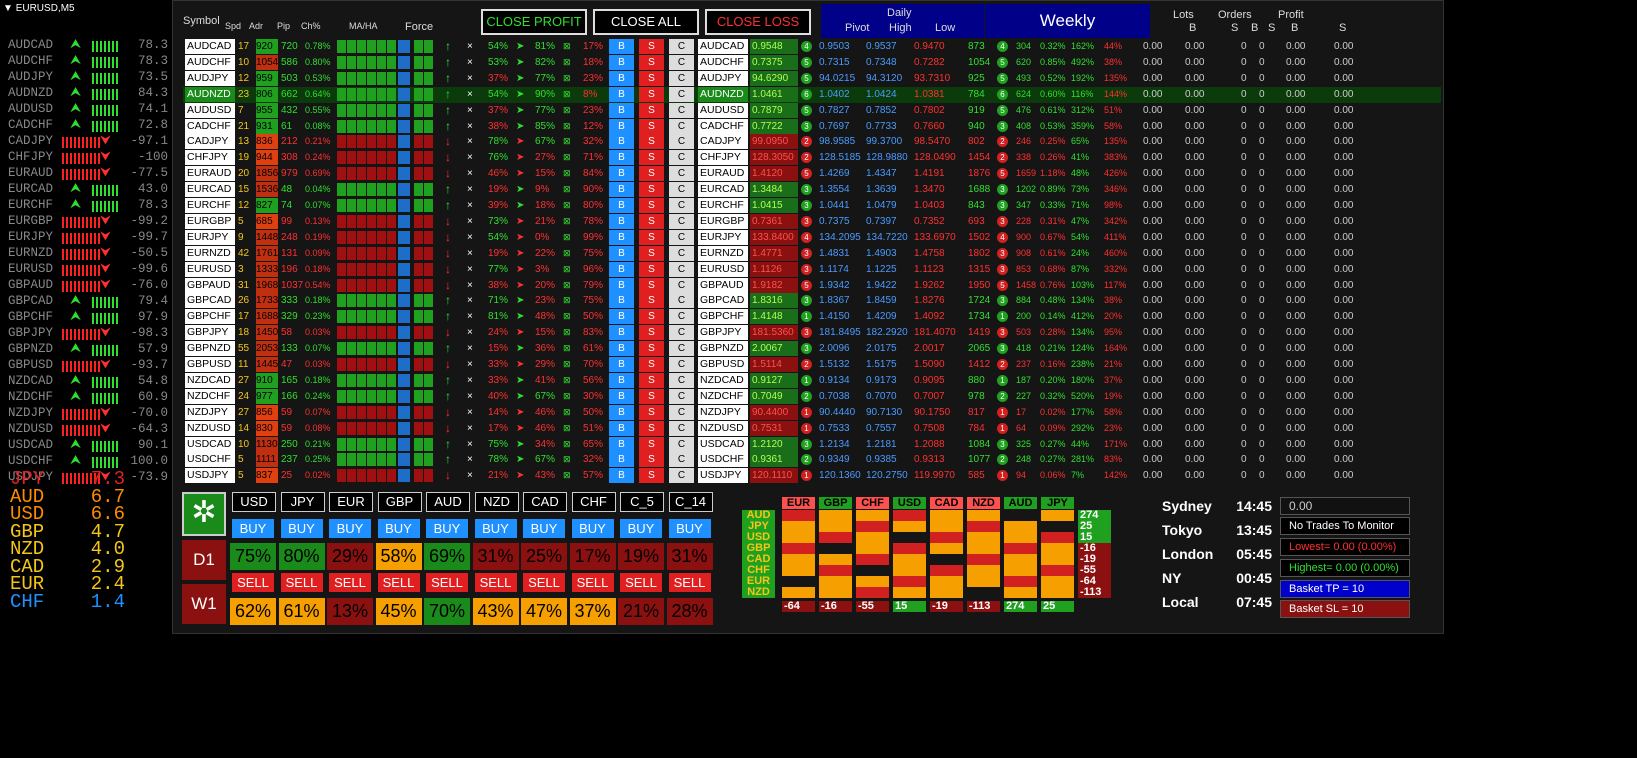  Describe the element at coordinates (210, 174) in the screenshot. I see `symbol-cell: EURAUD` at that location.